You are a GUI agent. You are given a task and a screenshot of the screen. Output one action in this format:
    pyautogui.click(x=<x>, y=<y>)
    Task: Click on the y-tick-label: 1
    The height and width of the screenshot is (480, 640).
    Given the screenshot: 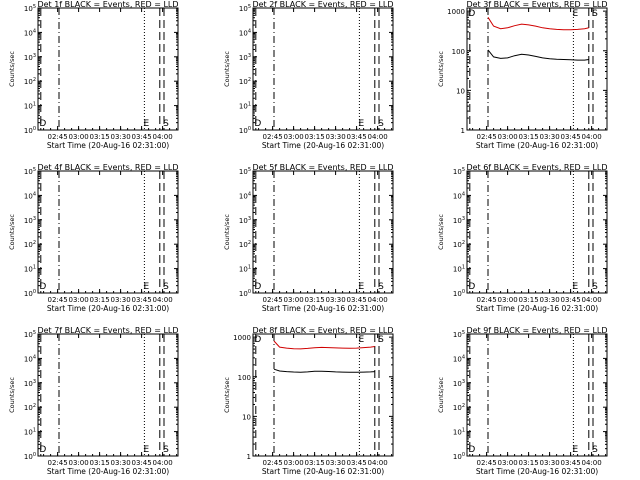 What is the action you would take?
    pyautogui.click(x=249, y=457)
    